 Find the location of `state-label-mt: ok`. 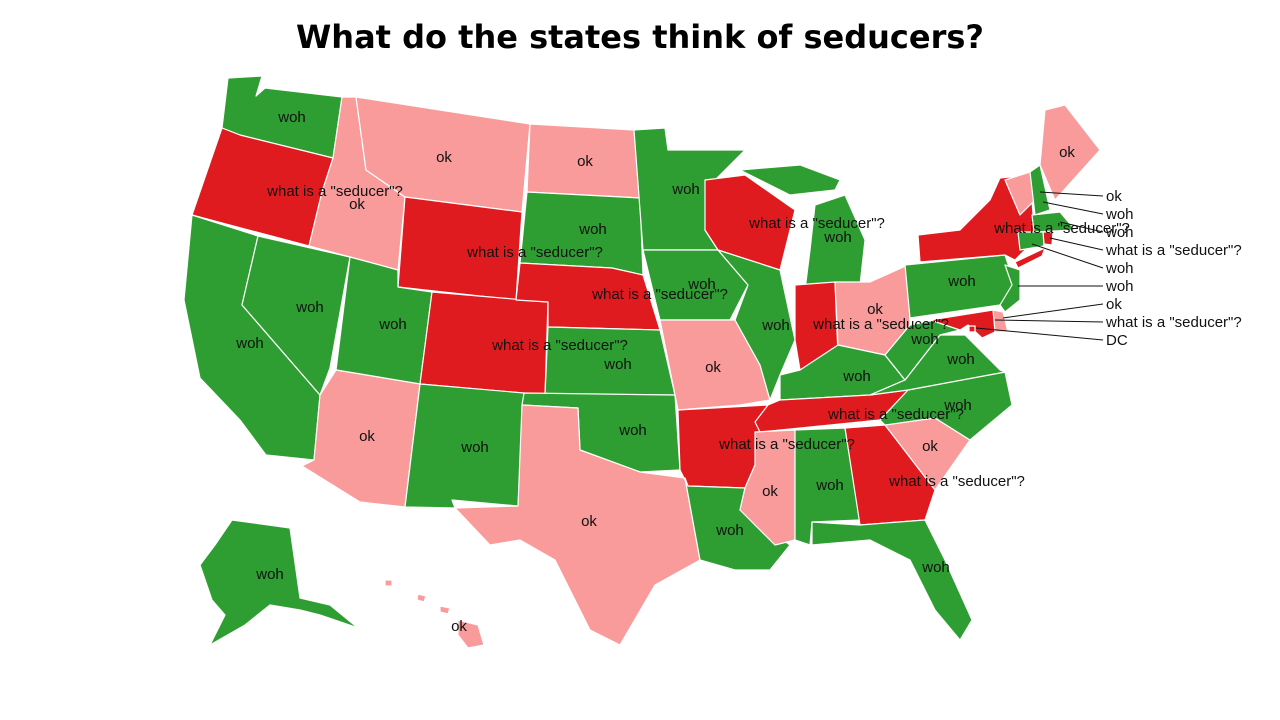

state-label-mt: ok is located at coordinates (444, 157).